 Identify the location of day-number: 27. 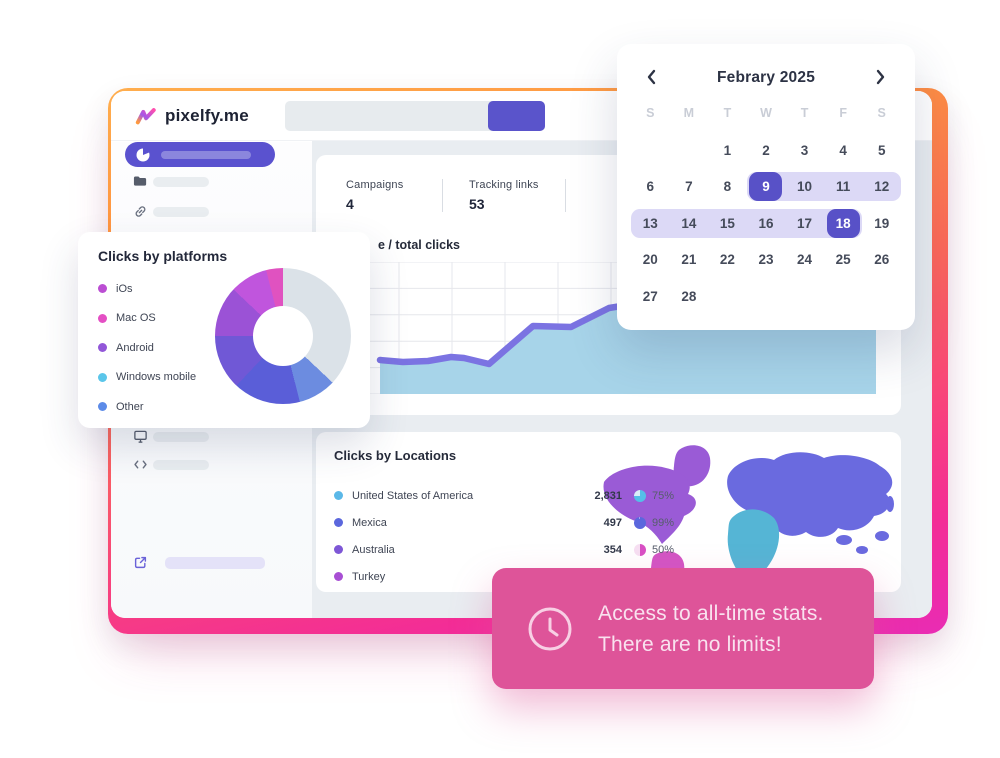
(650, 296).